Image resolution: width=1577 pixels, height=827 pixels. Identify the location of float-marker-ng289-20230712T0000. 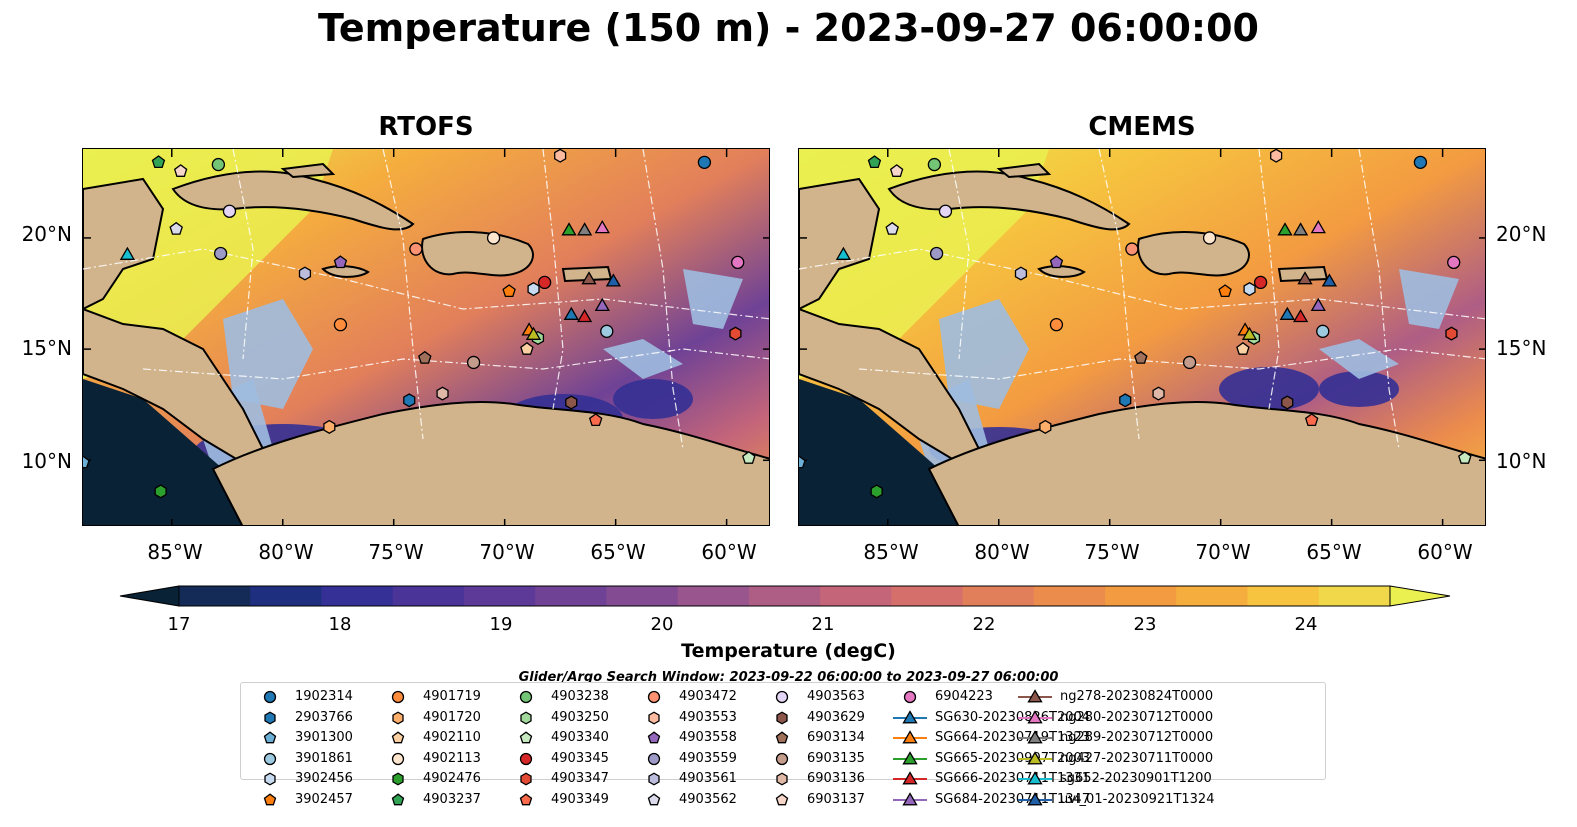
(1300, 229).